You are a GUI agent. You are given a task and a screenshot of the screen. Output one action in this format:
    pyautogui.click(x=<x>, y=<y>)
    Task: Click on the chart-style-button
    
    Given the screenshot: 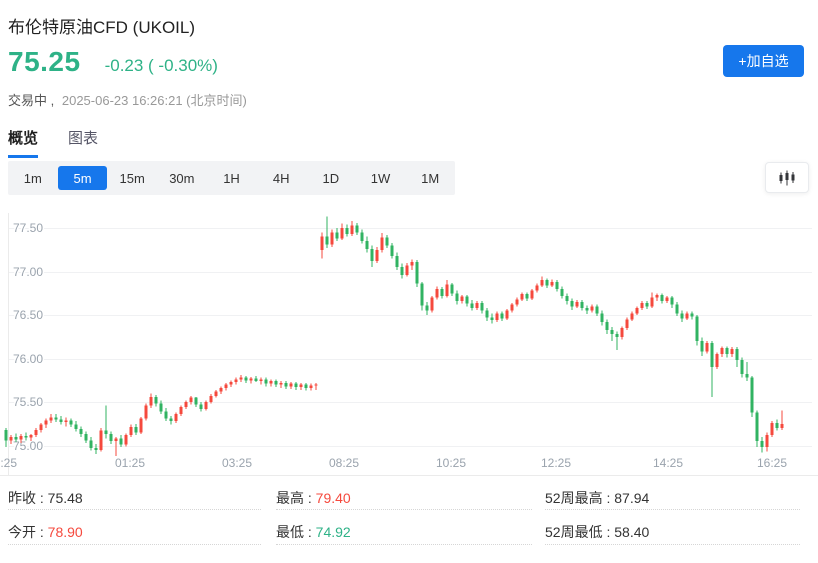 What is the action you would take?
    pyautogui.click(x=787, y=177)
    